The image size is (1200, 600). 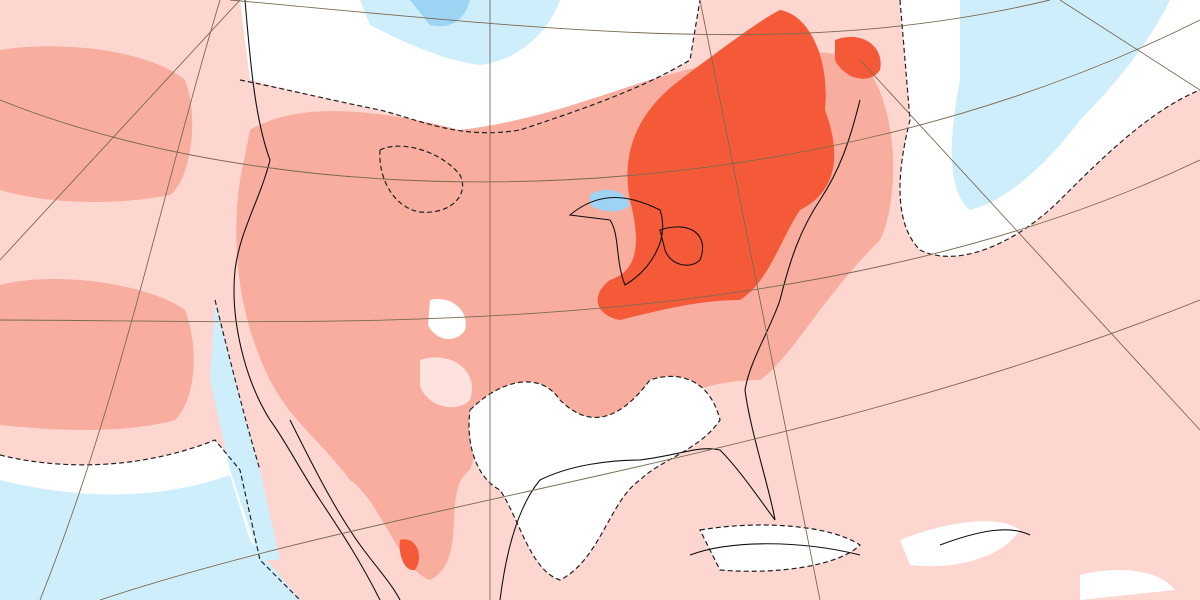 I want to click on cold-lake, so click(x=610, y=200).